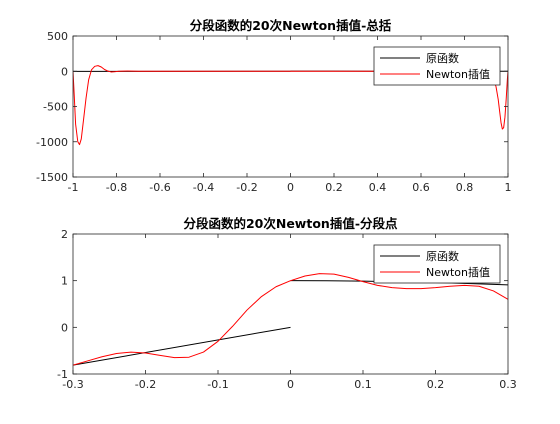 The width and height of the screenshot is (560, 424). Describe the element at coordinates (378, 187) in the screenshot. I see `x-tick-label: 0.4` at that location.